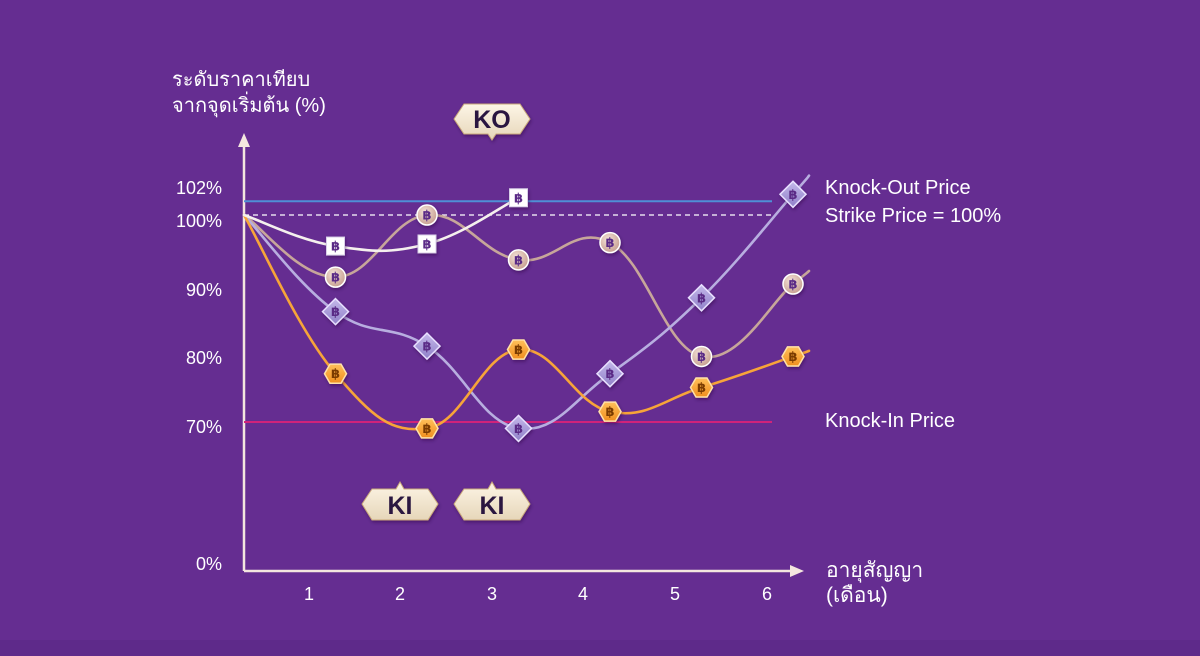 Image resolution: width=1200 pixels, height=656 pixels. What do you see at coordinates (538, 594) in the screenshot?
I see `x-tick-labels: 1 2 3 4 5 6` at bounding box center [538, 594].